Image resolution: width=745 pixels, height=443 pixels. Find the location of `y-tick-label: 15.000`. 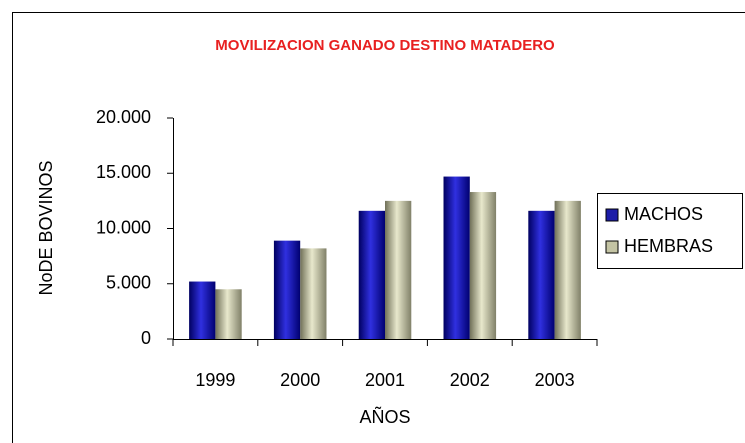

y-tick-label: 15.000 is located at coordinates (123, 172).